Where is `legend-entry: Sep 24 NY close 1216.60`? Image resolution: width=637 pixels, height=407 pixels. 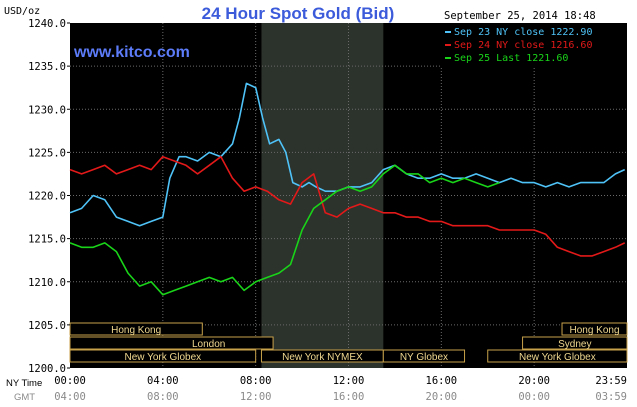
legend-entry: Sep 24 NY close 1216.60 is located at coordinates (523, 45).